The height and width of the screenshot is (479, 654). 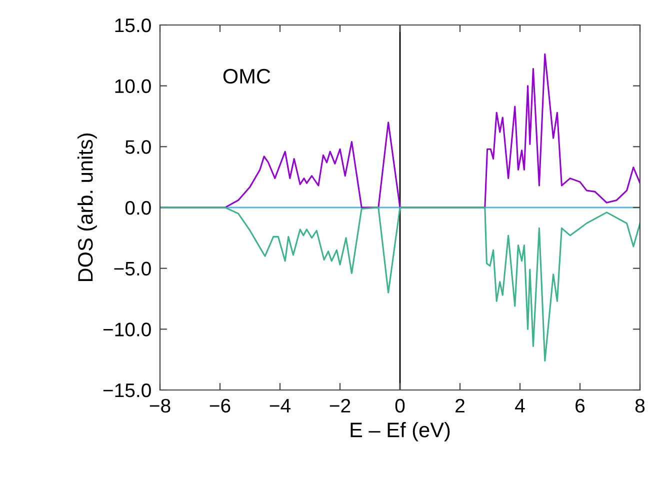 What do you see at coordinates (127, 329) in the screenshot?
I see `y-tick-label: −10.0` at bounding box center [127, 329].